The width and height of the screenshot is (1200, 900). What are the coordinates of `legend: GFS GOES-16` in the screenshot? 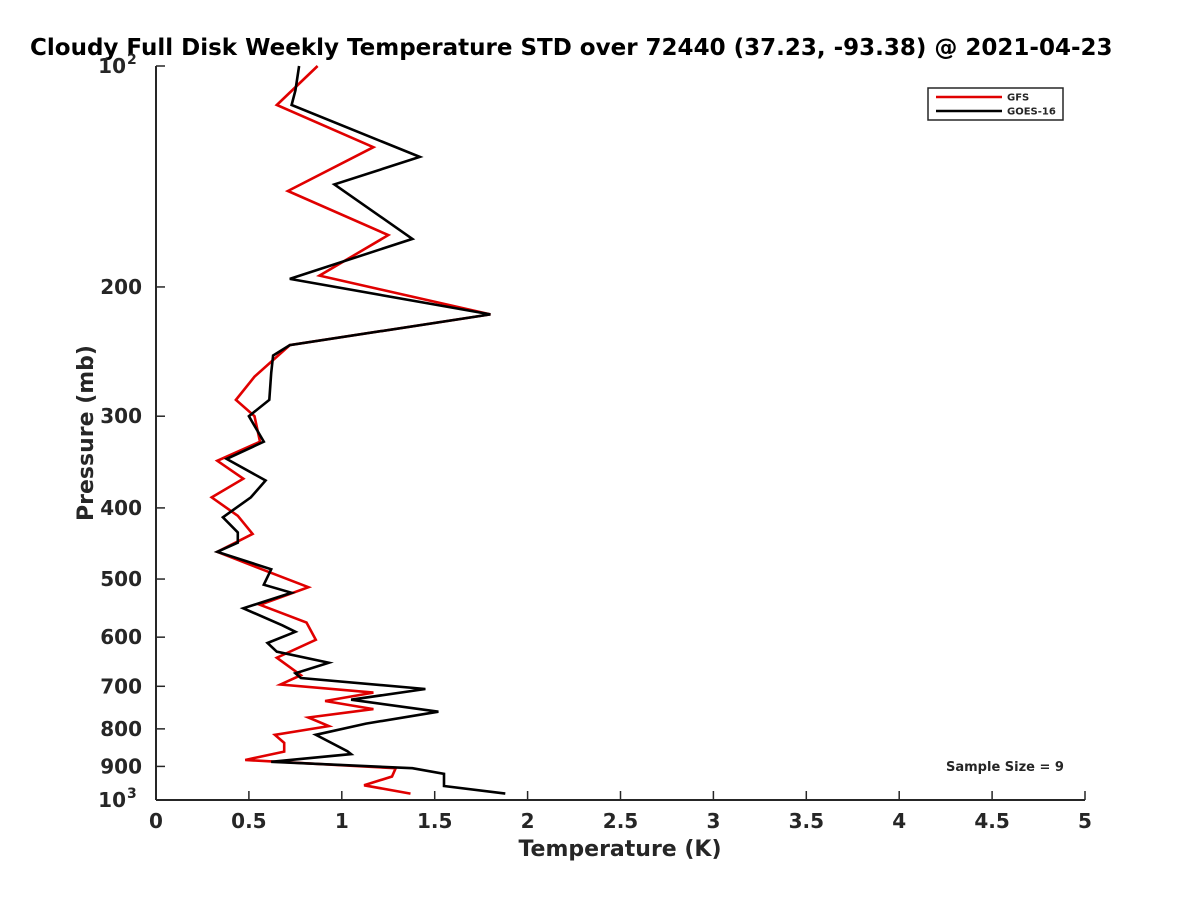 It's located at (995, 104).